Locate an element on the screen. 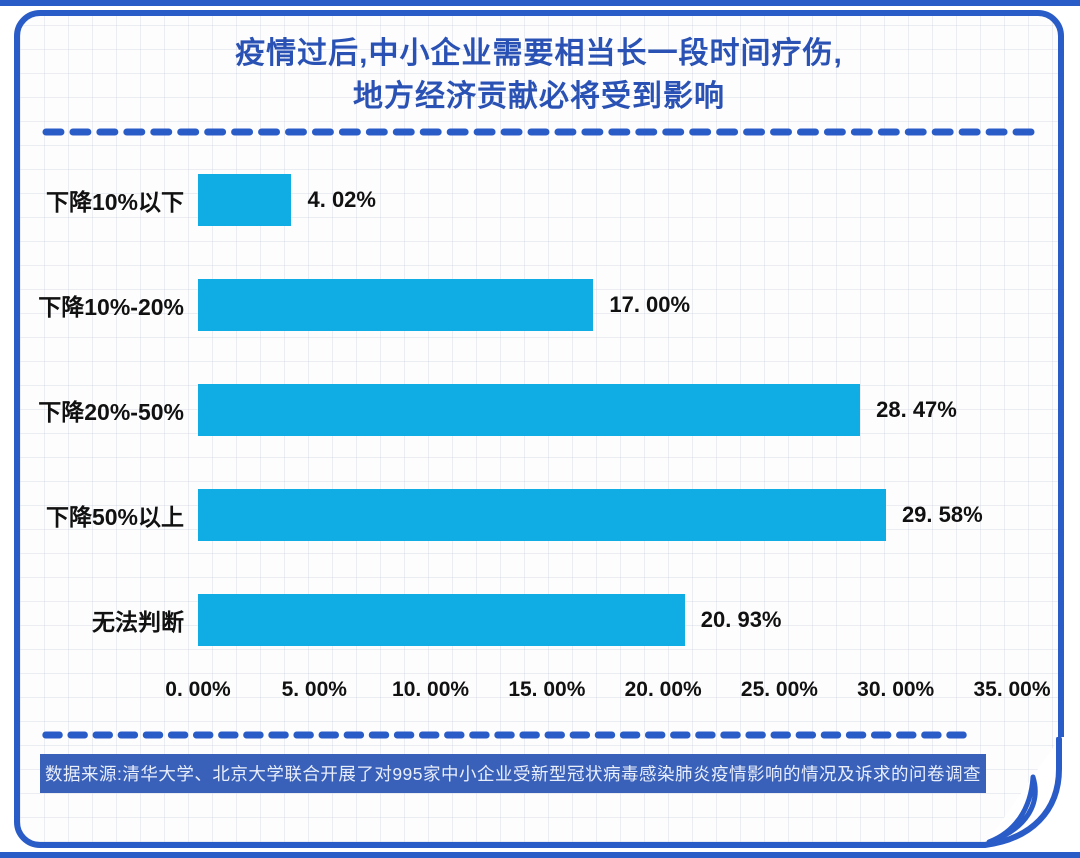 Image resolution: width=1080 pixels, height=858 pixels. top-edge-line is located at coordinates (540, 3).